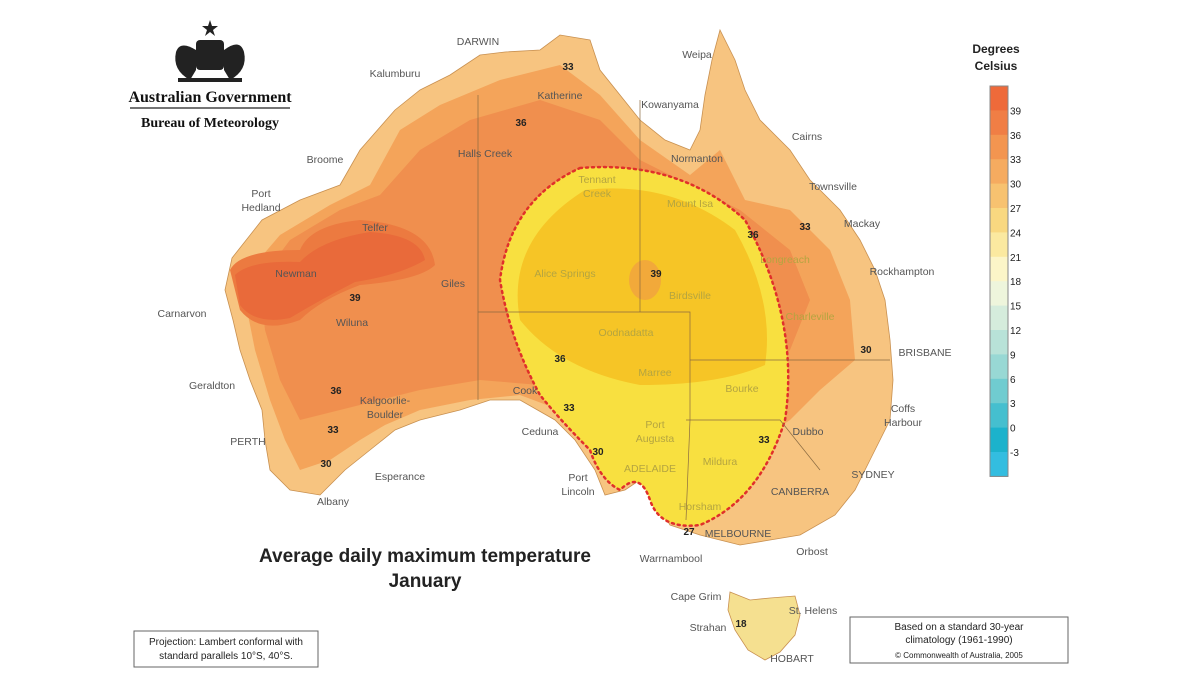 Image resolution: width=1200 pixels, height=675 pixels. What do you see at coordinates (785, 260) in the screenshot?
I see `place-label: Longreach` at bounding box center [785, 260].